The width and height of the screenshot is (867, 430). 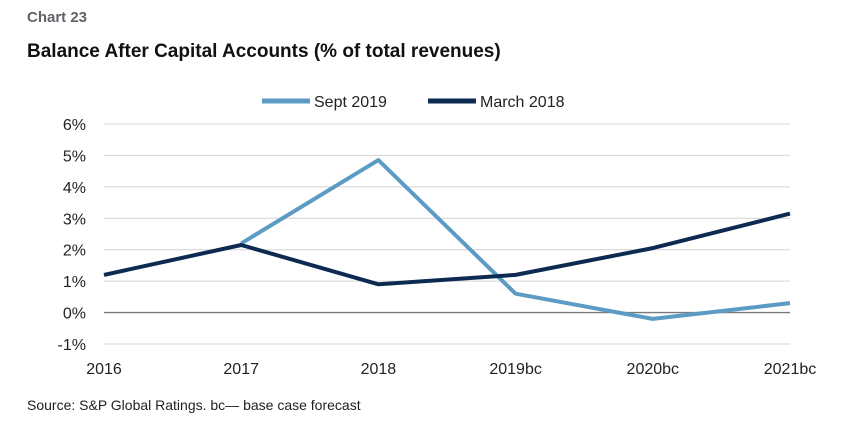 What do you see at coordinates (57, 17) in the screenshot?
I see `chart-label: Chart 23` at bounding box center [57, 17].